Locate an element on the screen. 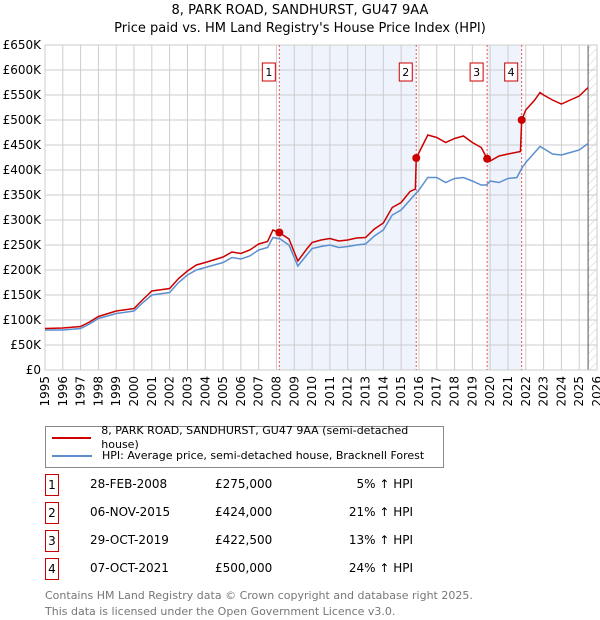  sale-row: 3 29-OCT-2019 £422,500 13% ↑ HPI is located at coordinates (245, 541).